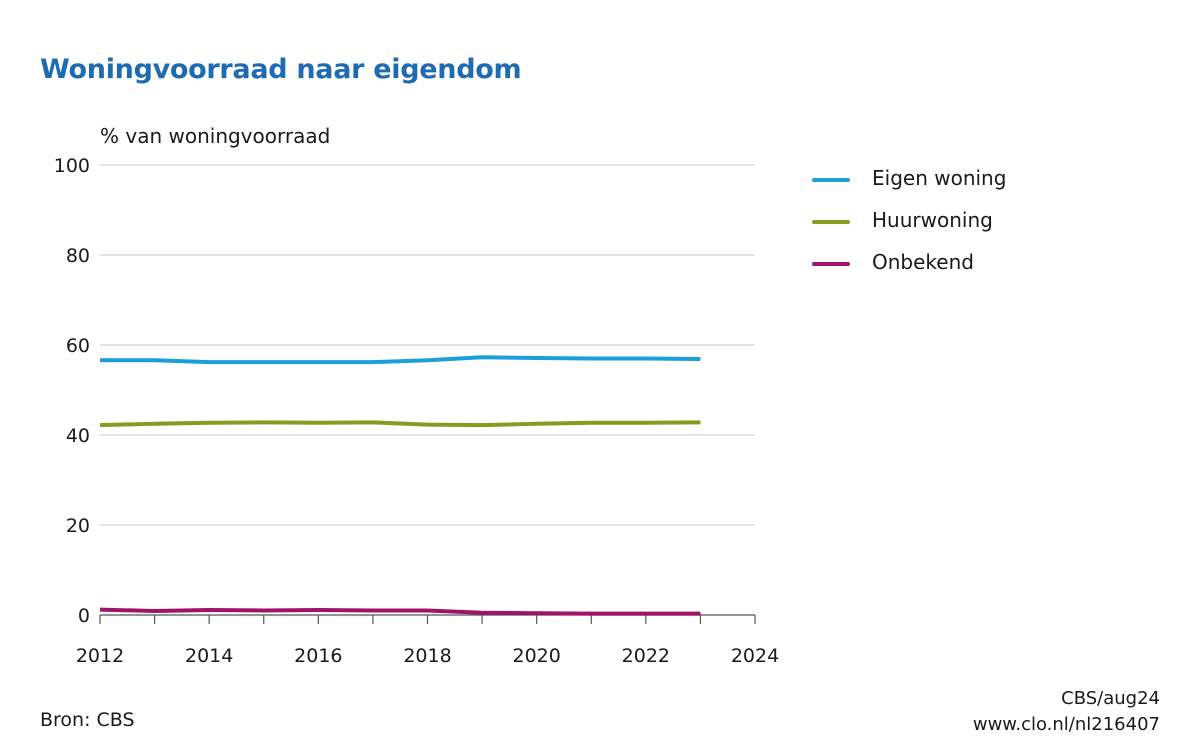 The width and height of the screenshot is (1200, 739). What do you see at coordinates (1066, 724) in the screenshot?
I see `credit-url: www.clo.nl/nl216407` at bounding box center [1066, 724].